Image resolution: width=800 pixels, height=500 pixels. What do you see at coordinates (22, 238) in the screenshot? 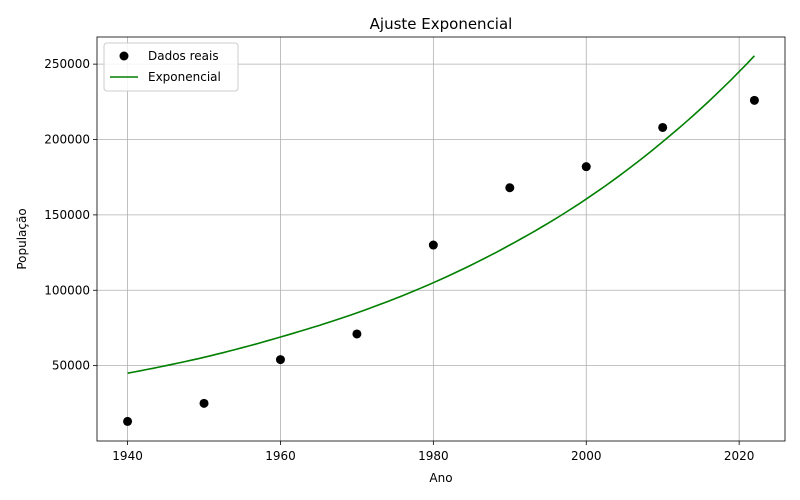
I see `y-axis-title: População` at bounding box center [22, 238].